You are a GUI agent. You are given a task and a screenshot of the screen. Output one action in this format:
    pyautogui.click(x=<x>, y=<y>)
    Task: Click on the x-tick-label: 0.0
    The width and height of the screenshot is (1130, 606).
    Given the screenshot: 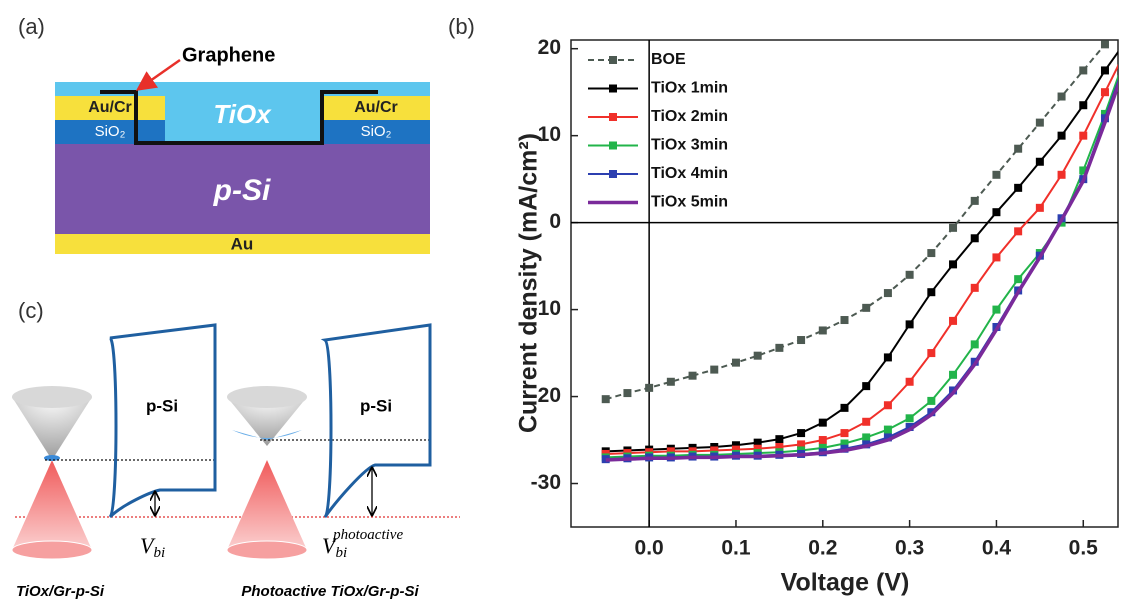 What is the action you would take?
    pyautogui.click(x=649, y=548)
    